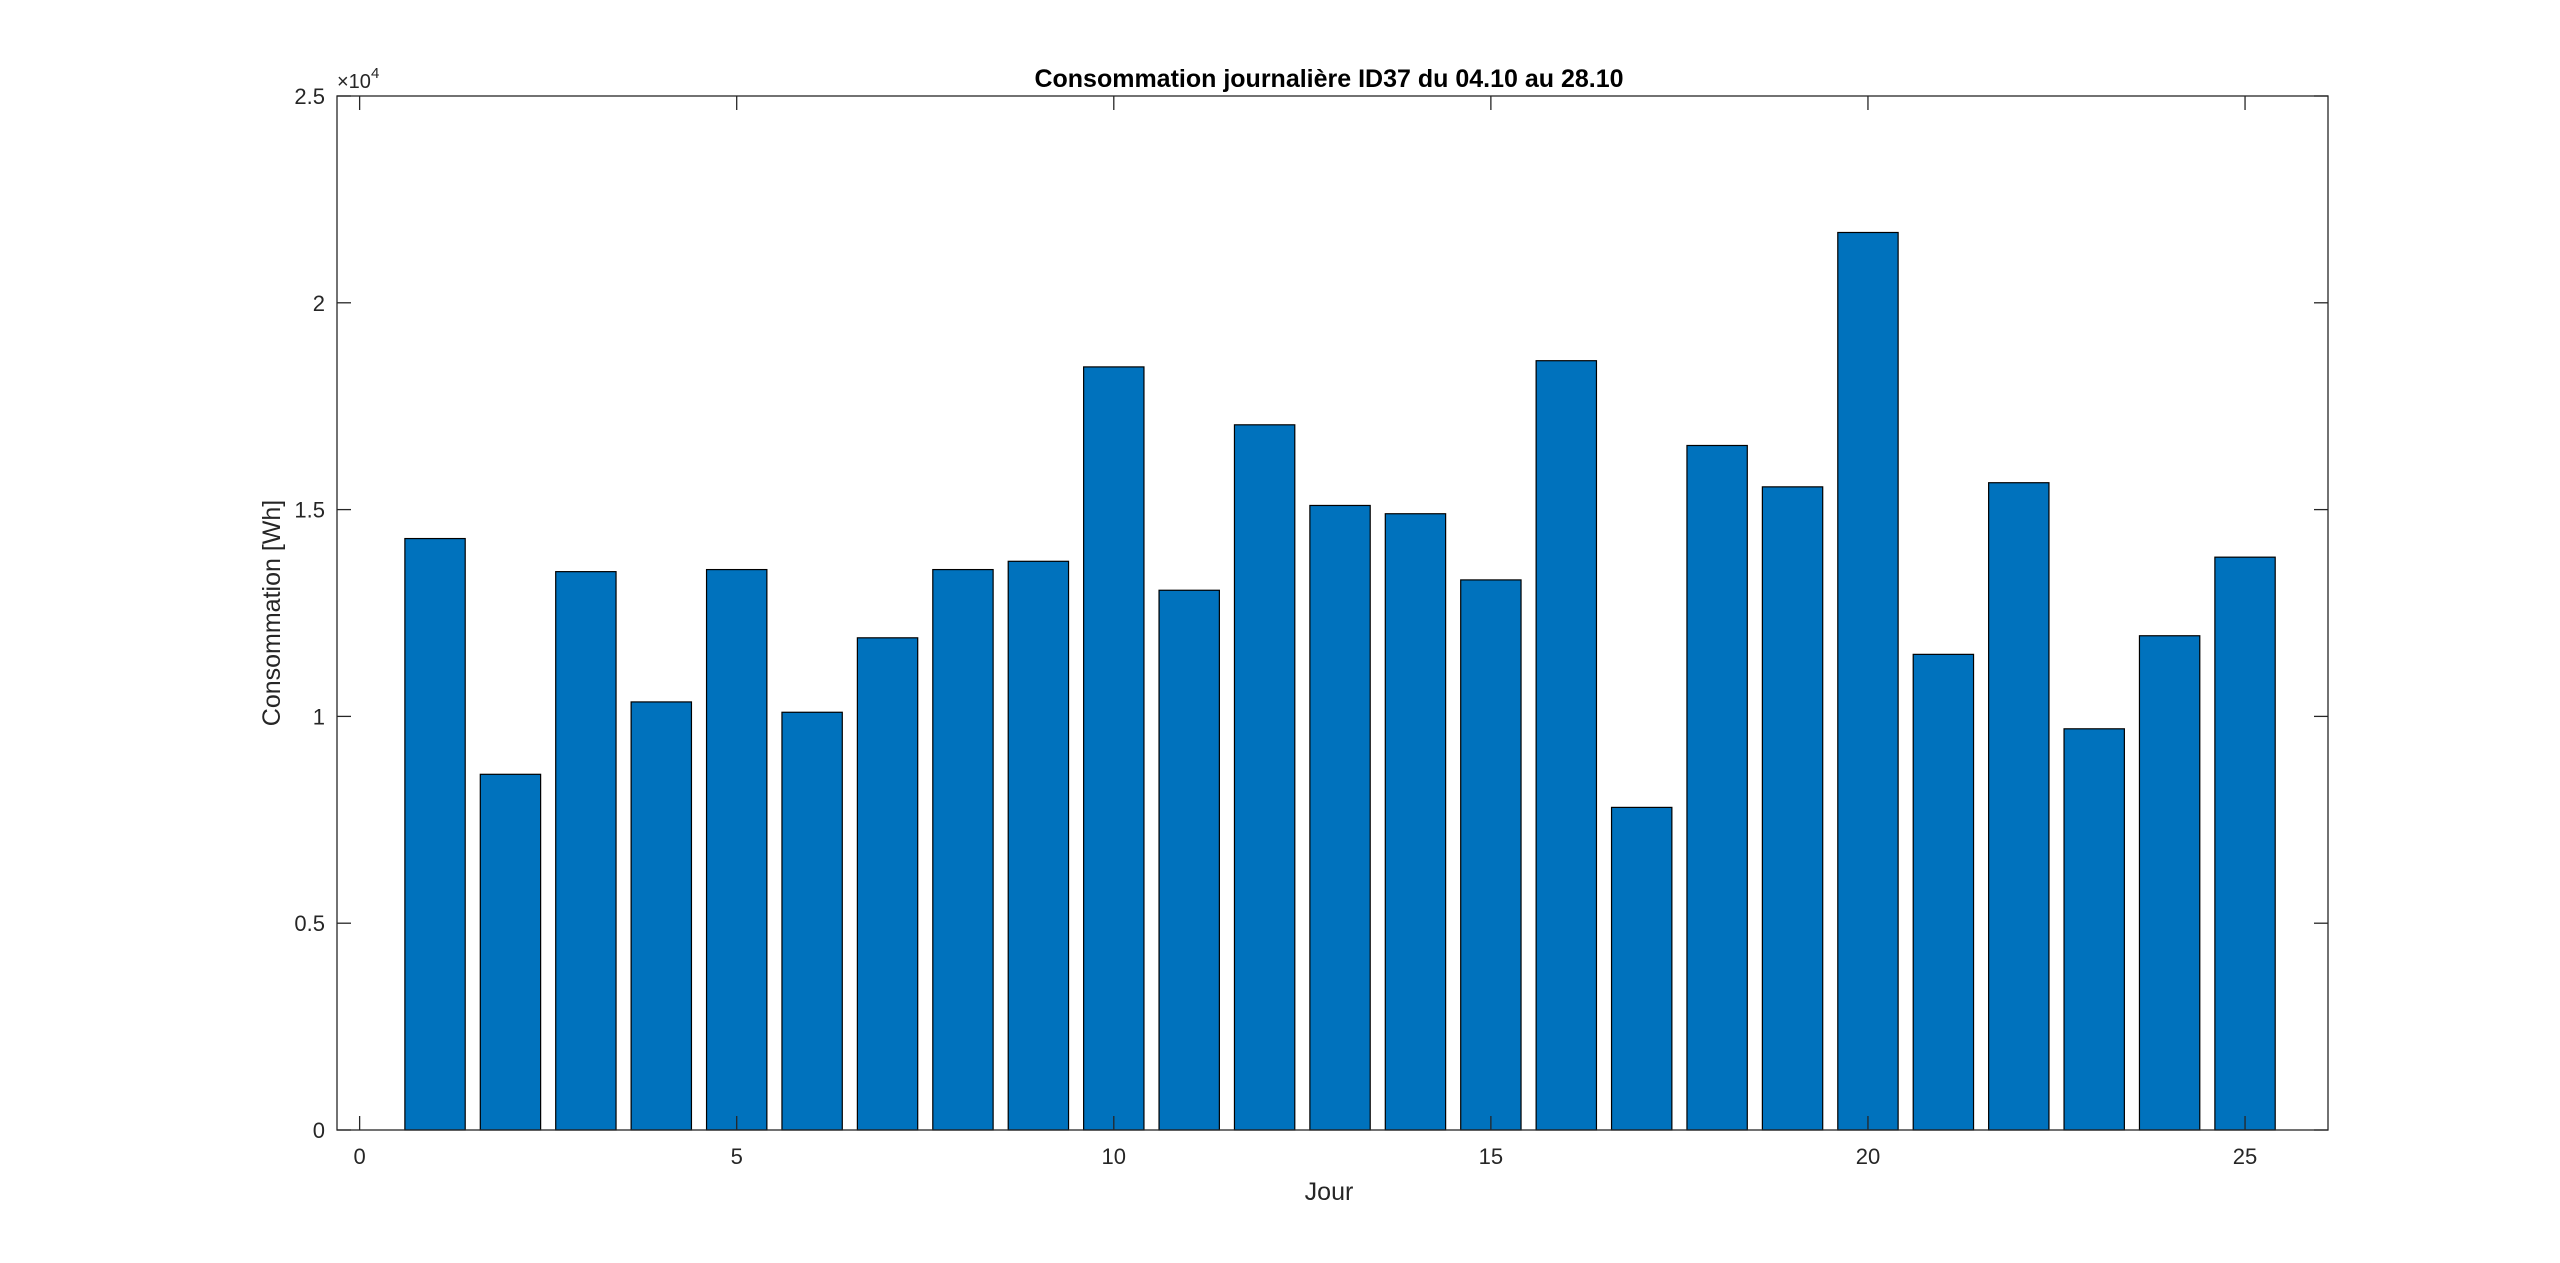 This screenshot has height=1263, width=2560. I want to click on x-tick-label: 20, so click(1868, 1156).